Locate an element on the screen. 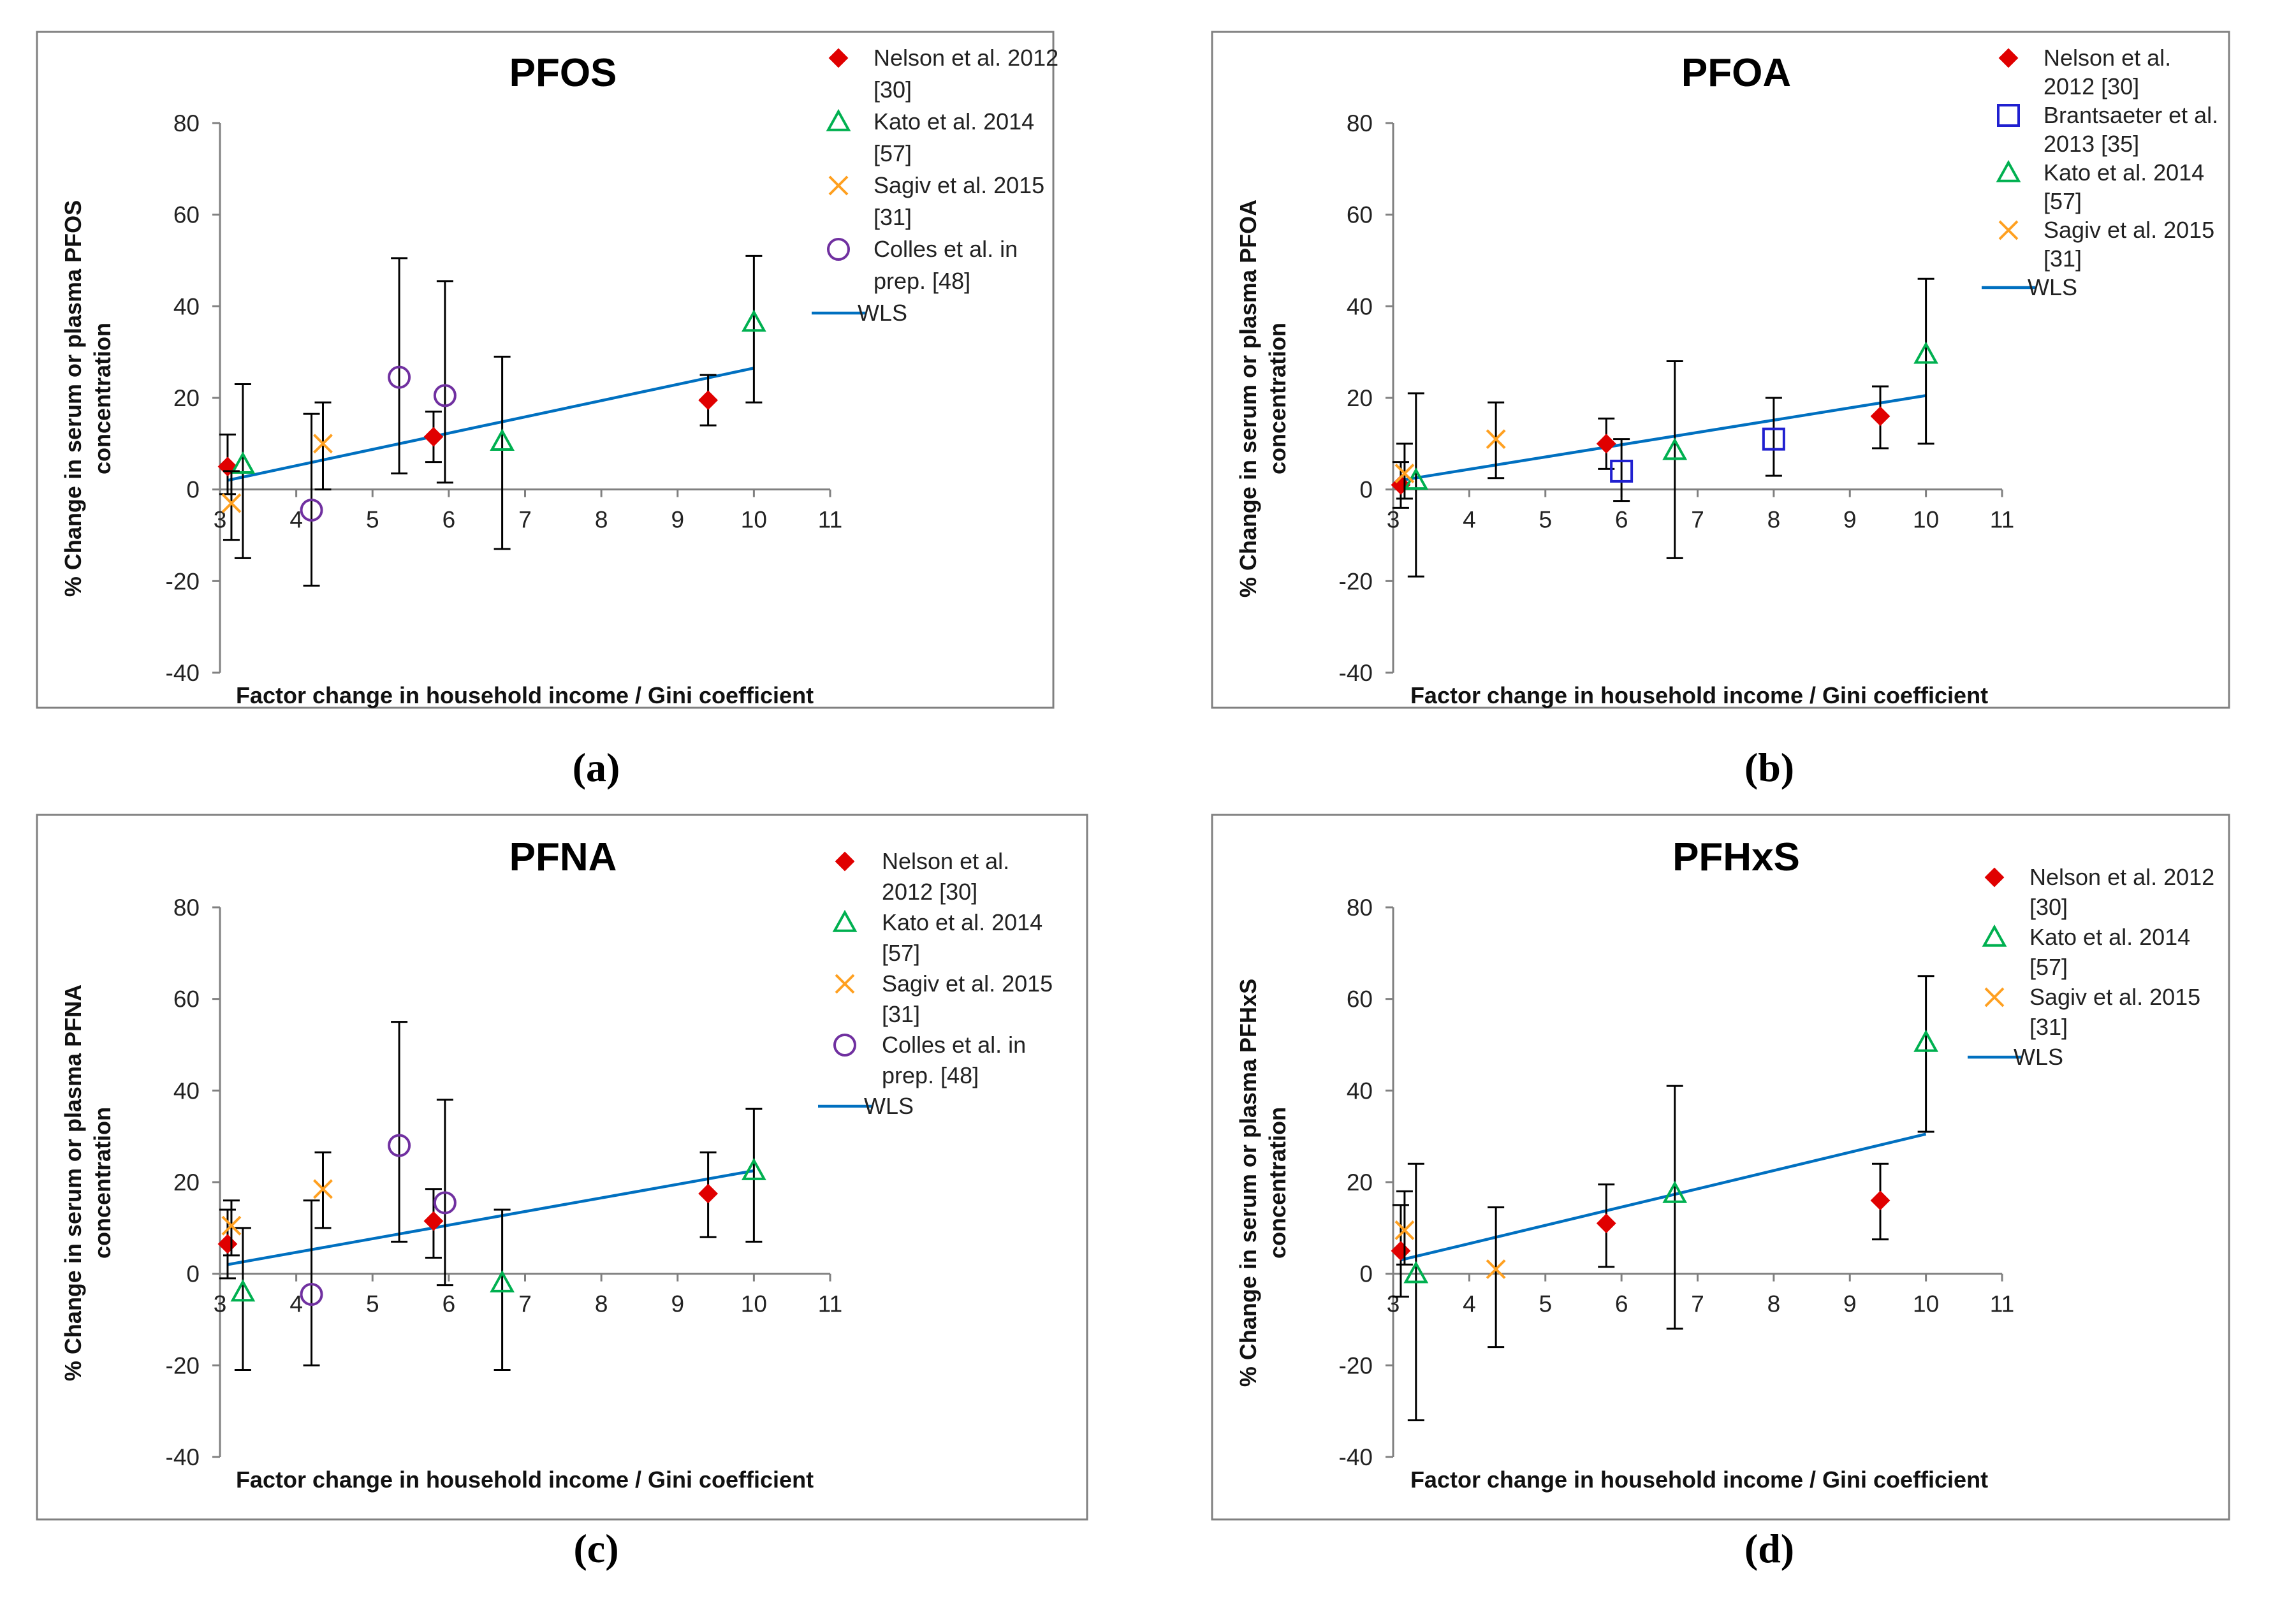 This screenshot has height=1617, width=2296. x-tick-label: 11 is located at coordinates (2002, 520).